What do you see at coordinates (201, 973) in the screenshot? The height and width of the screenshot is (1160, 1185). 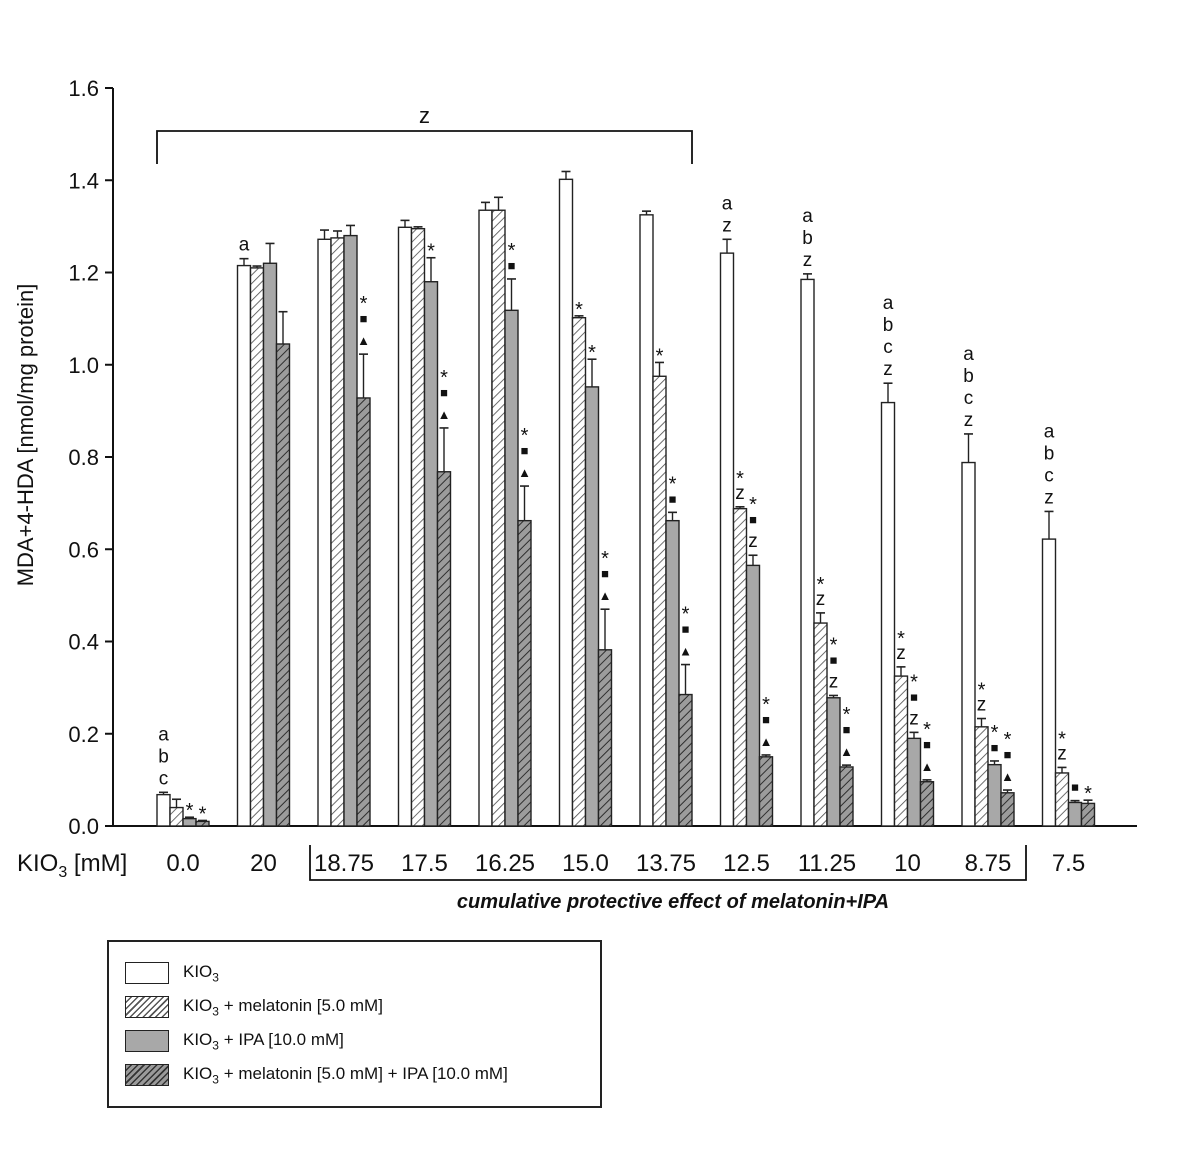 I see `legend-label: KIO3` at bounding box center [201, 973].